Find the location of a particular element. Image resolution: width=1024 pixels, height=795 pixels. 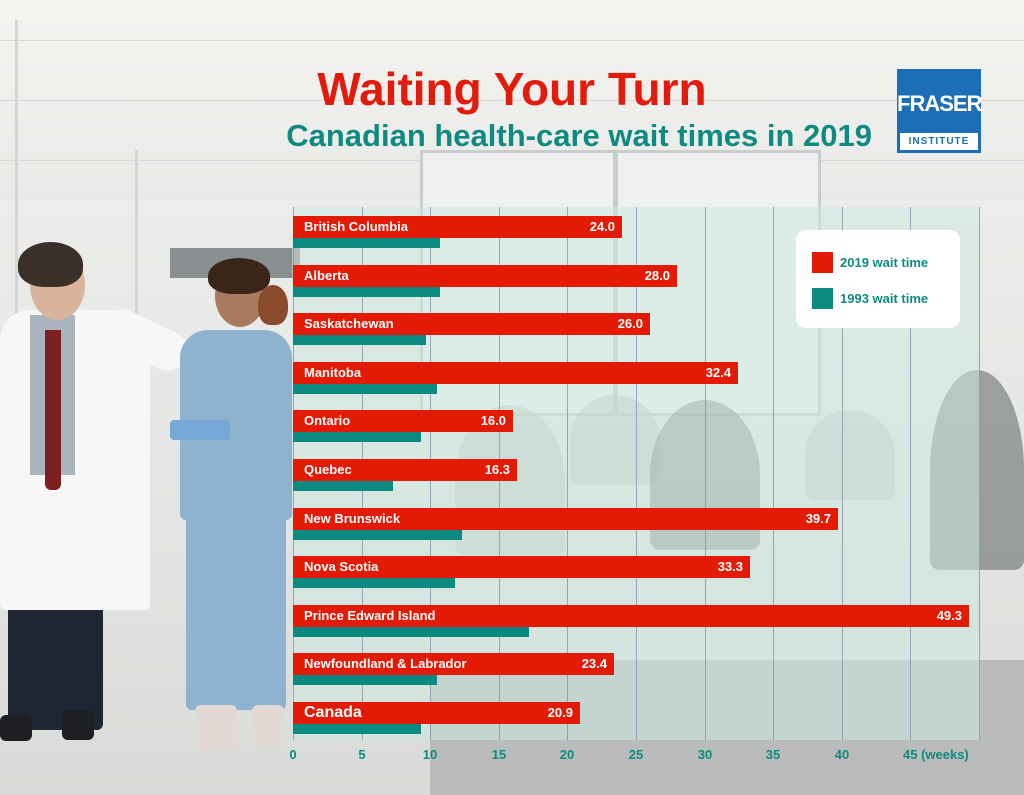

legend-label-1993: 1993 wait time is located at coordinates (884, 298).